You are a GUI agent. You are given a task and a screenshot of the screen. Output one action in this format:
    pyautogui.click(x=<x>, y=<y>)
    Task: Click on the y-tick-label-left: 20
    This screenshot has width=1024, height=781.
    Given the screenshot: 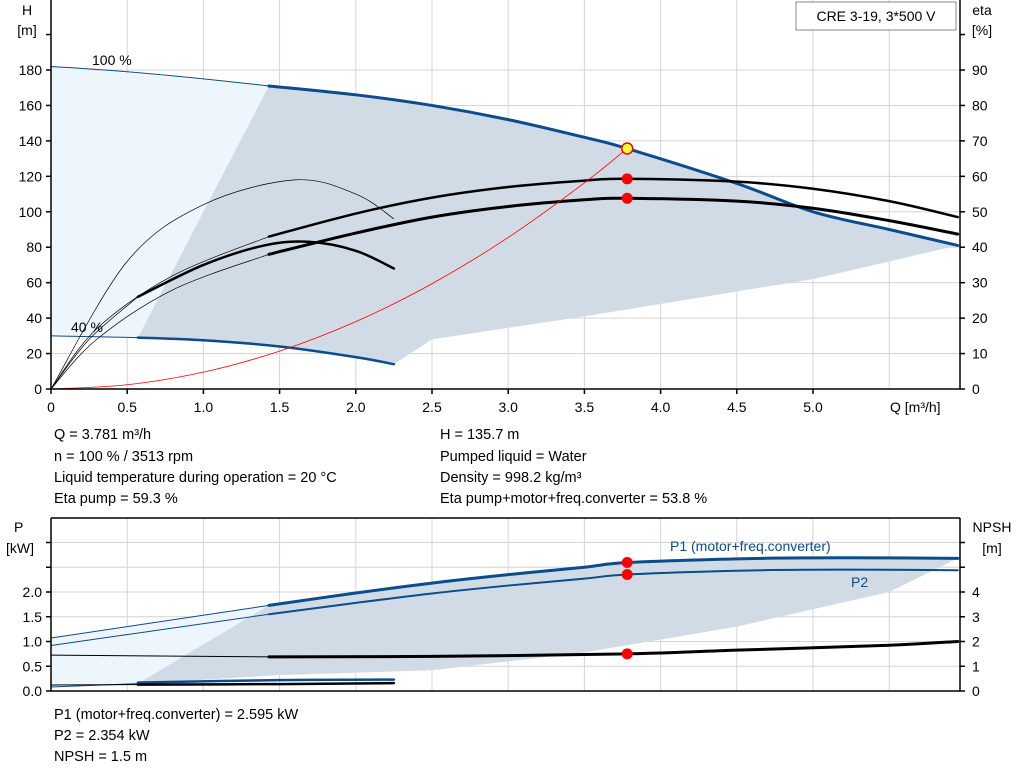 What is the action you would take?
    pyautogui.click(x=34, y=354)
    